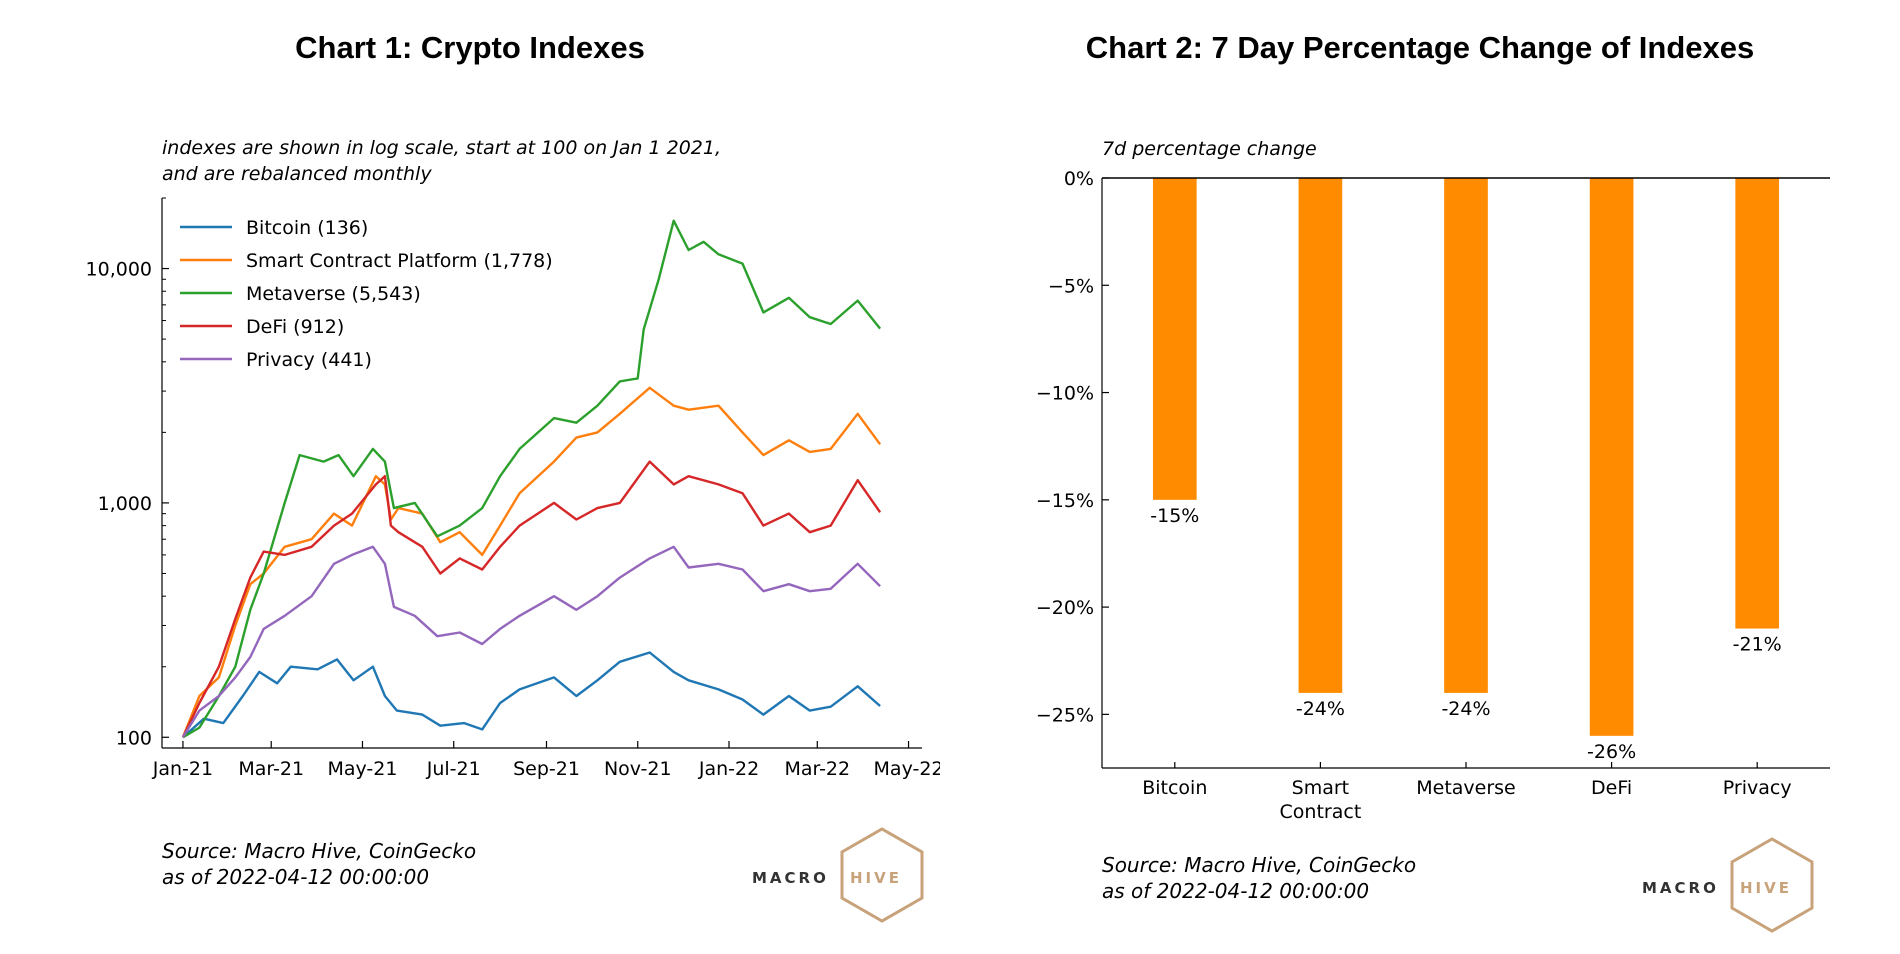 The height and width of the screenshot is (954, 1900). Describe the element at coordinates (1065, 501) in the screenshot. I see `chart-2-y-tick-label: −15%` at that location.